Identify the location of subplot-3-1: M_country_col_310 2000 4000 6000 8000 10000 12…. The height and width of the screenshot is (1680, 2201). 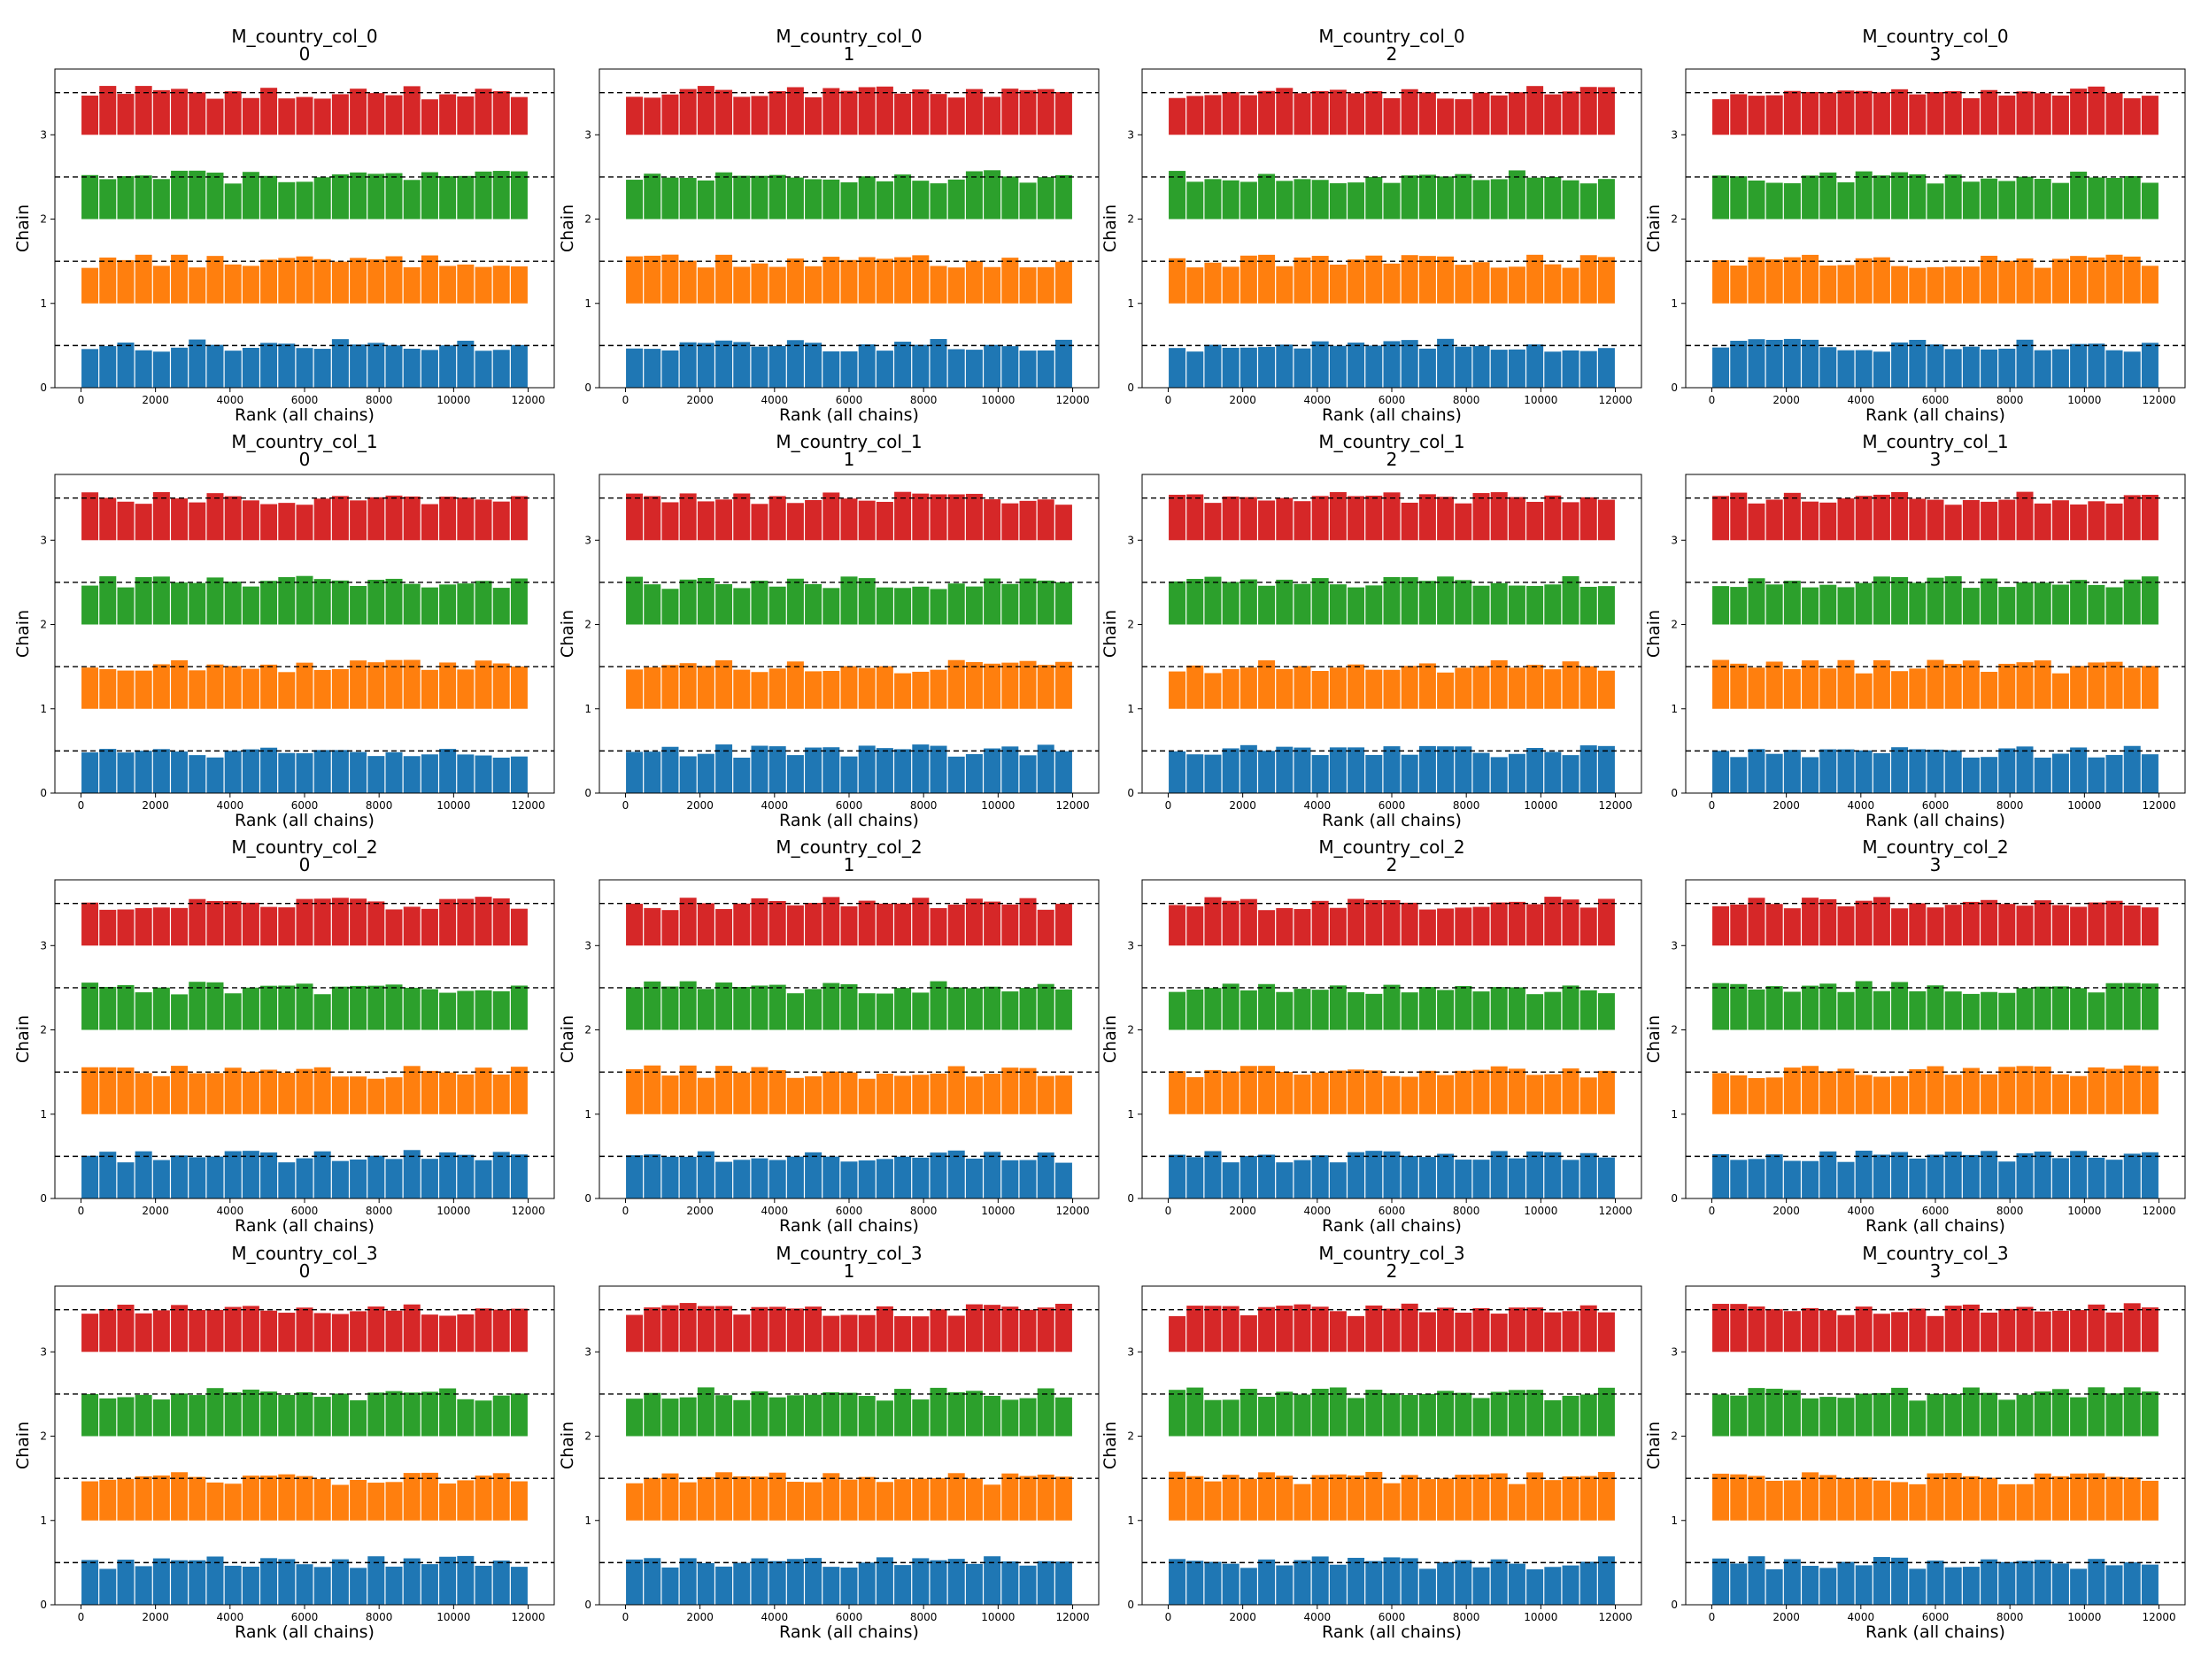
(829, 1442).